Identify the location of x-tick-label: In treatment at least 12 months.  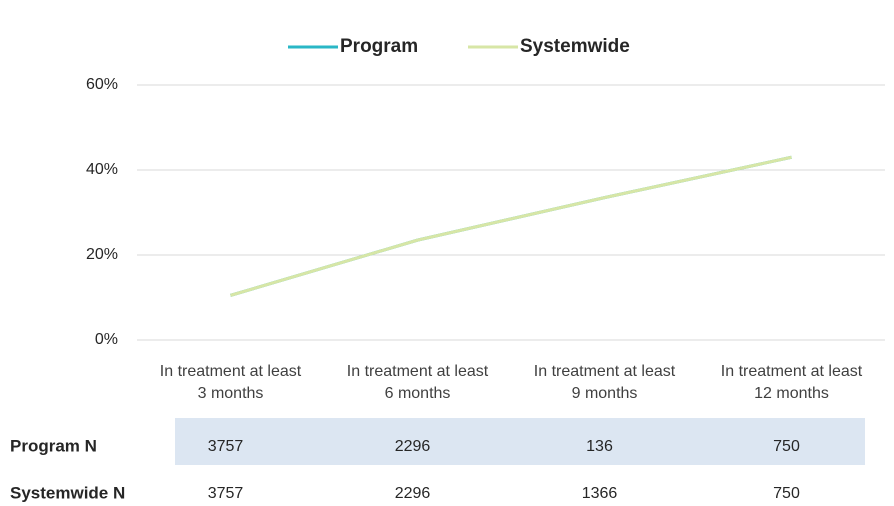
(791, 382).